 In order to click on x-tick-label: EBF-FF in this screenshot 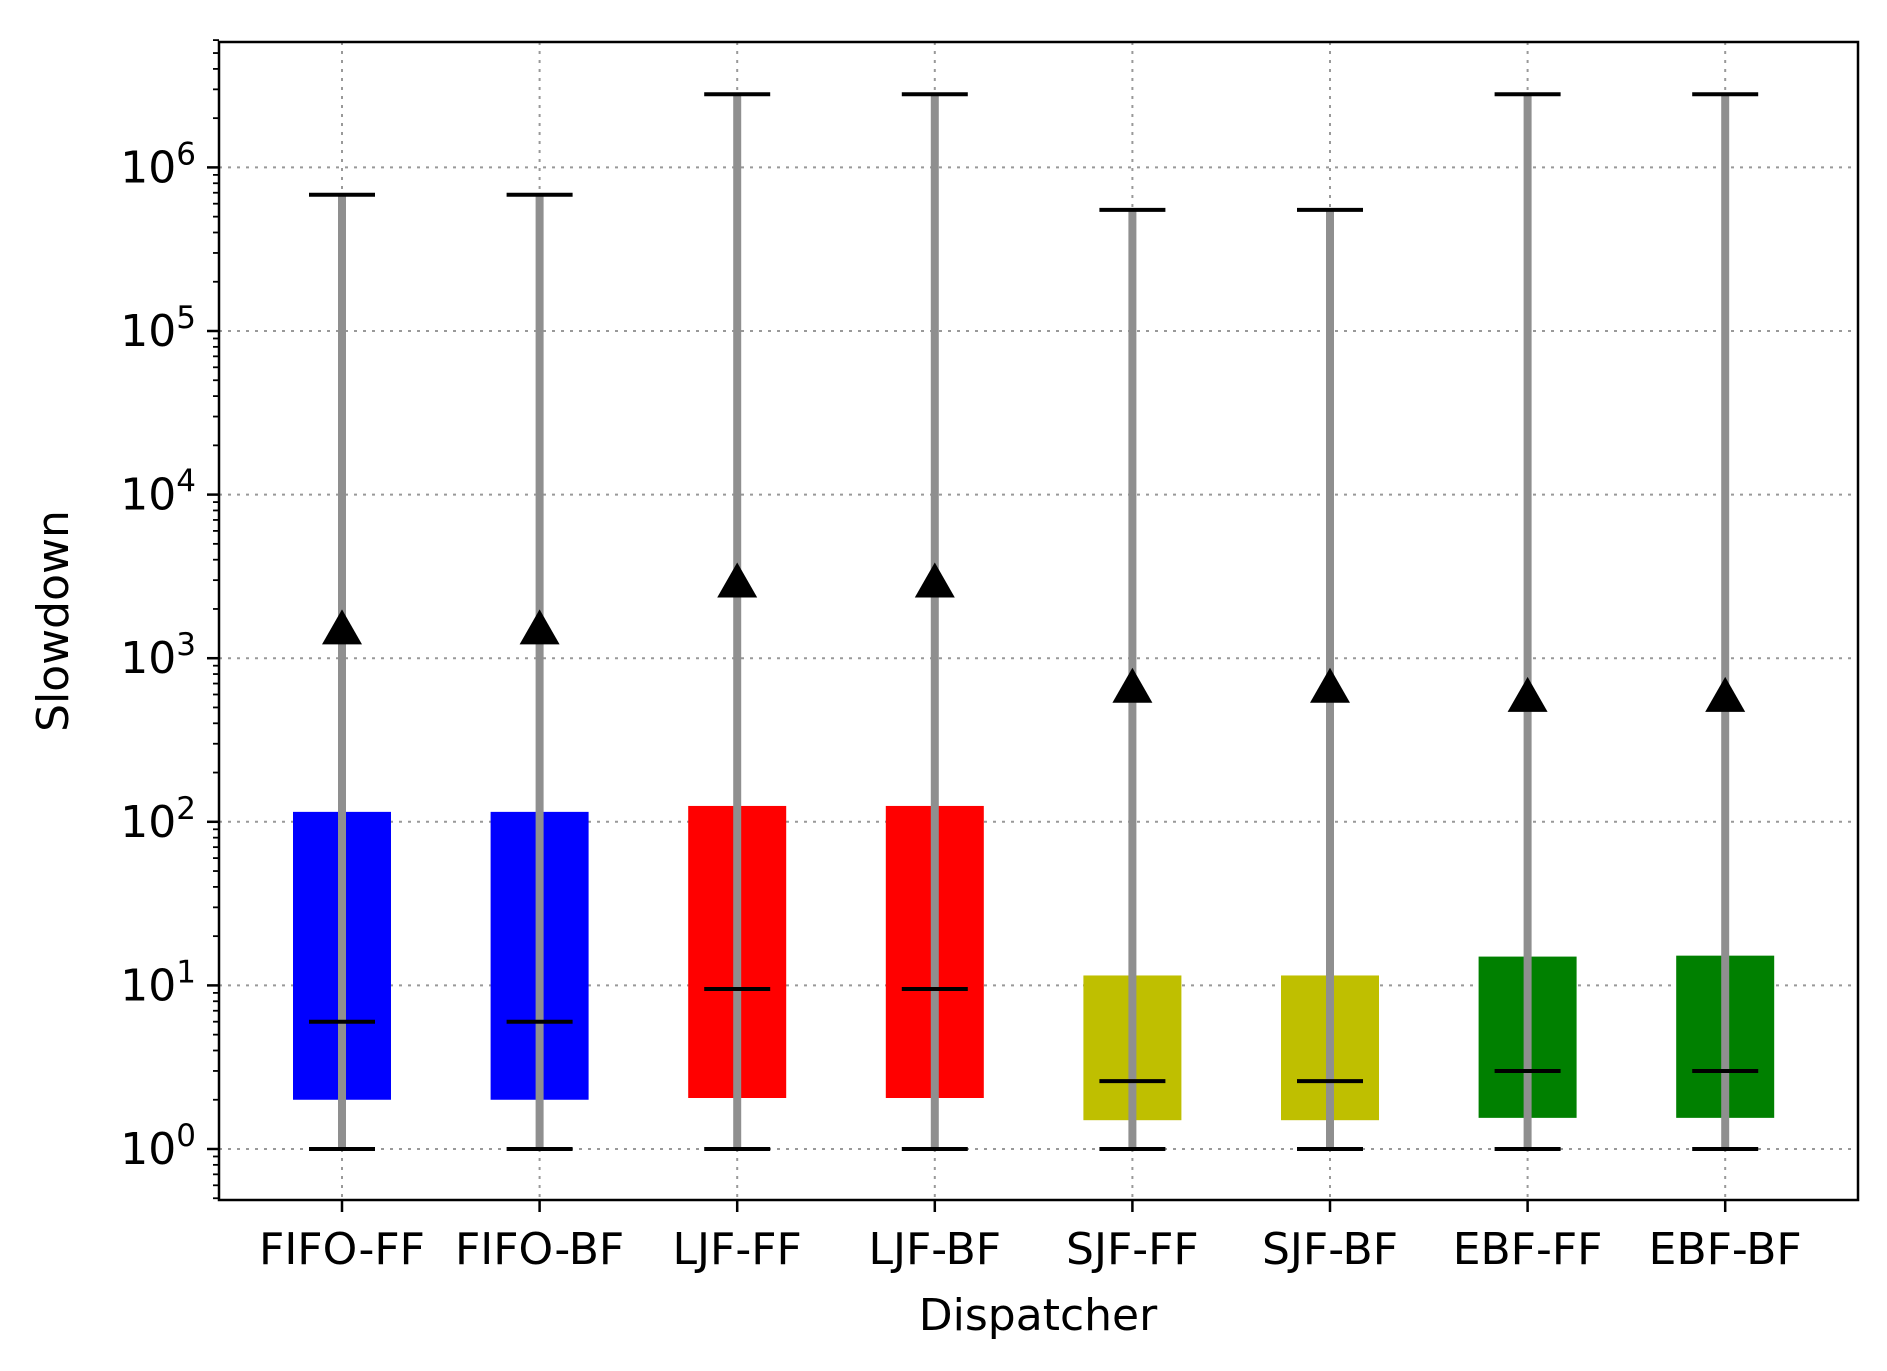, I will do `click(1528, 1249)`.